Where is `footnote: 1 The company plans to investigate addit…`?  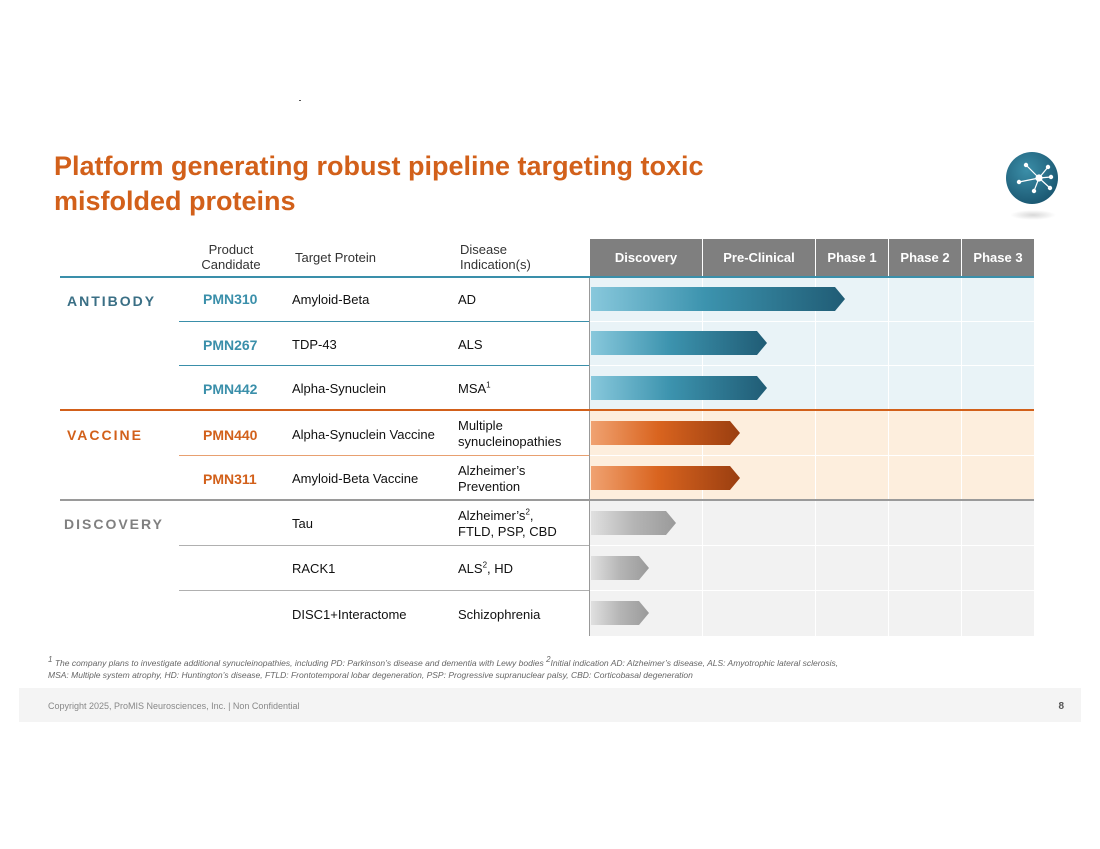 footnote: 1 The company plans to investigate addit… is located at coordinates (548, 668).